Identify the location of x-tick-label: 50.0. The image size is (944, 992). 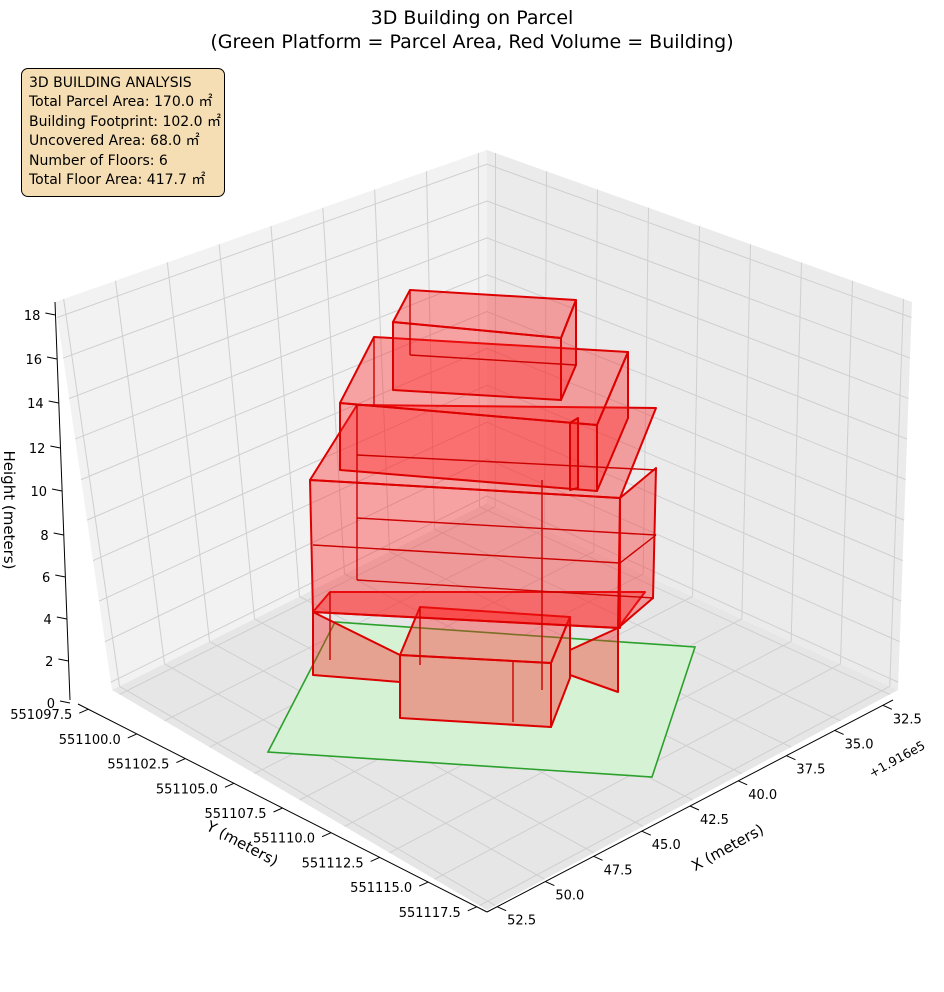
(569, 896).